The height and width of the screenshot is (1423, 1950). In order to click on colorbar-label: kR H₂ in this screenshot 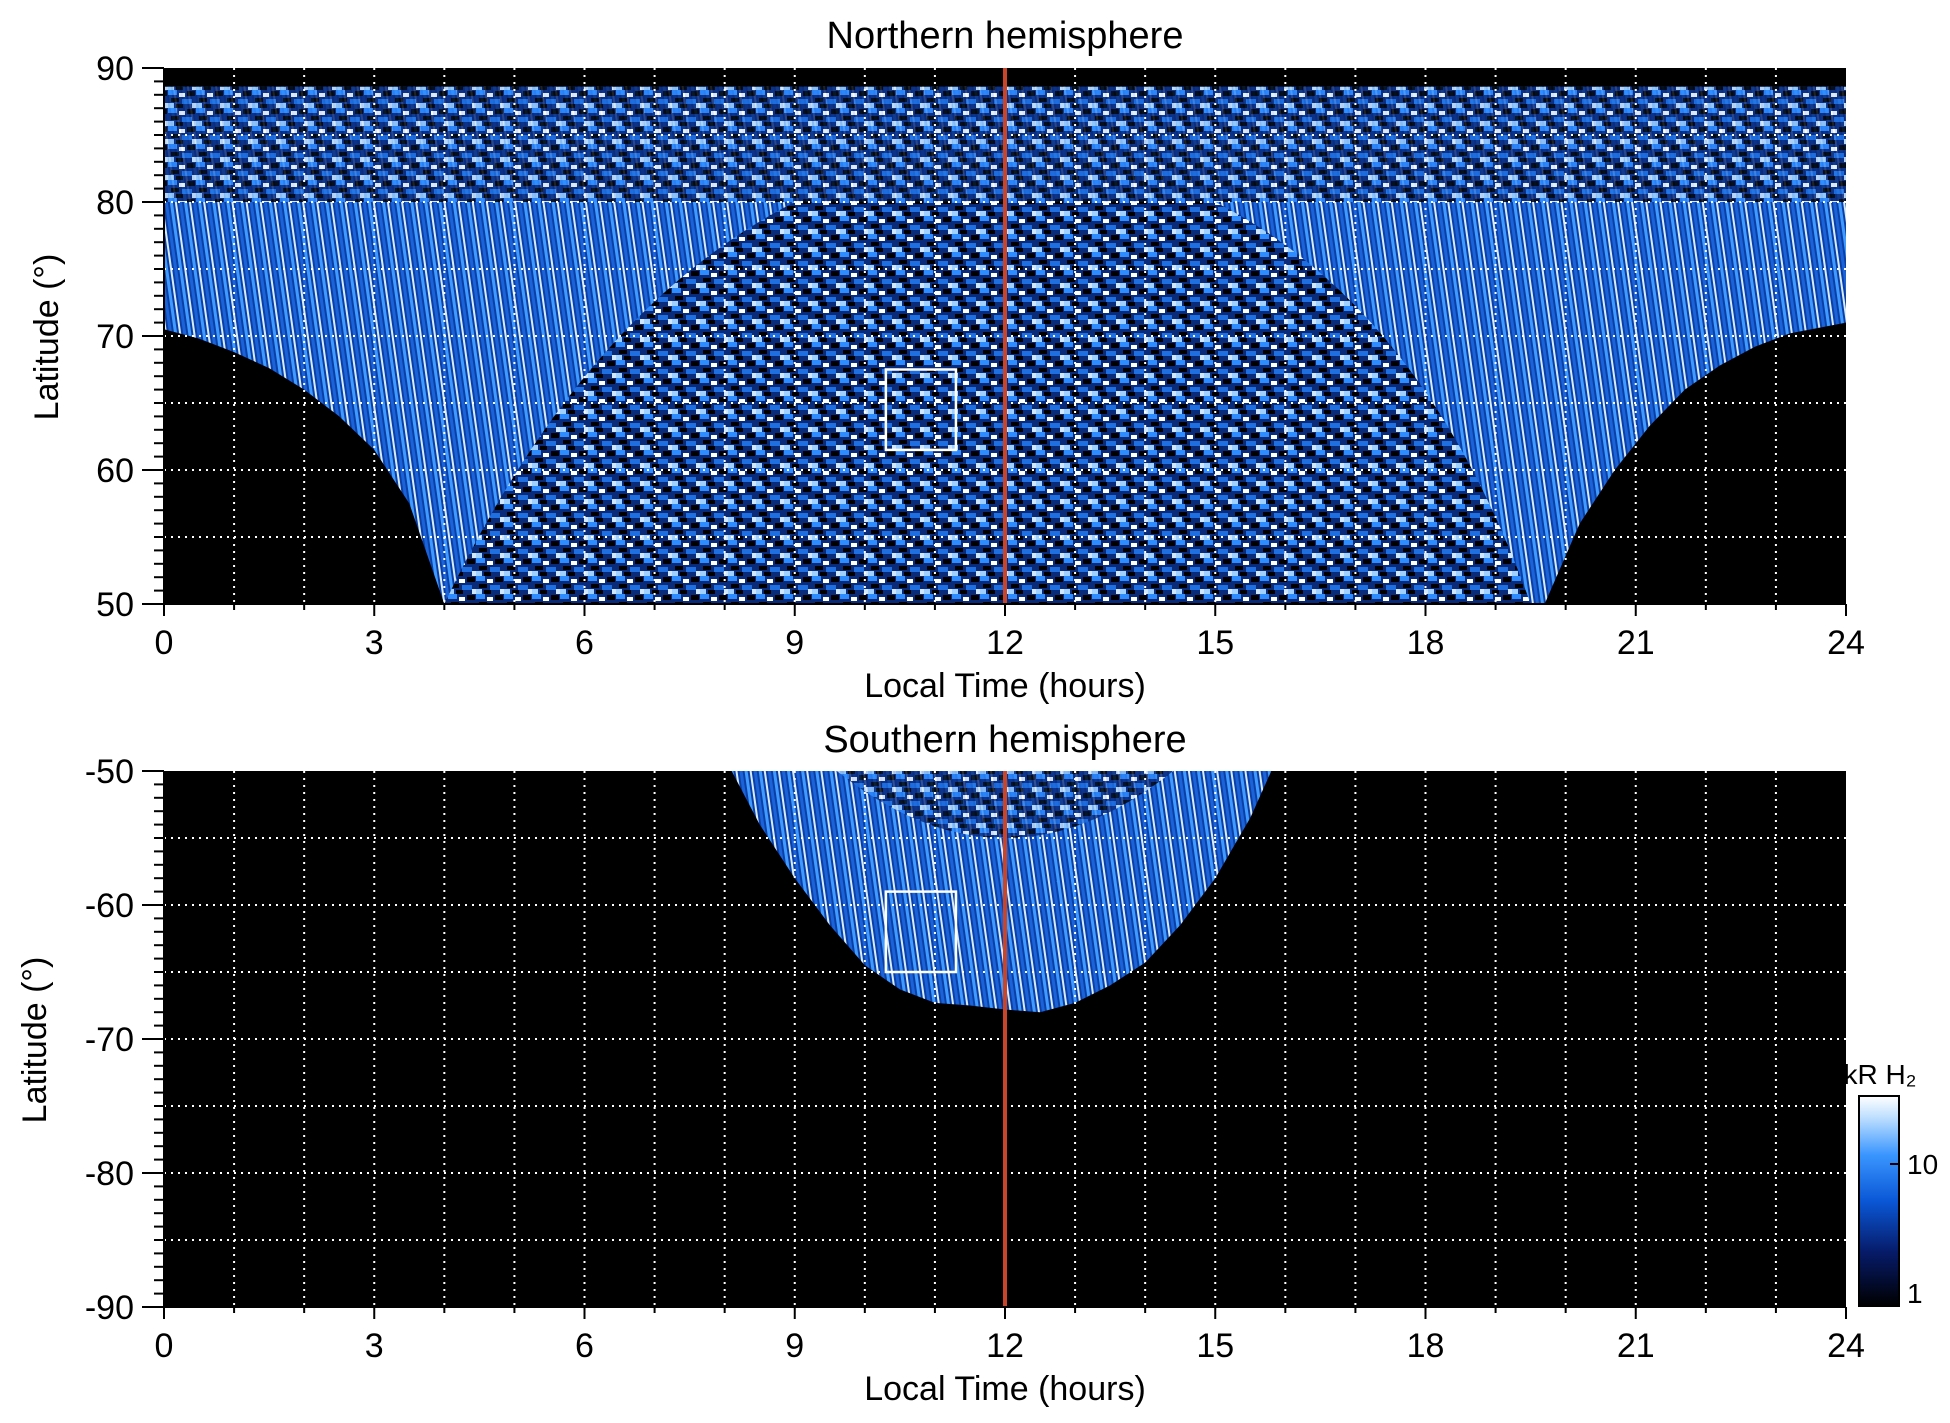, I will do `click(1879, 1074)`.